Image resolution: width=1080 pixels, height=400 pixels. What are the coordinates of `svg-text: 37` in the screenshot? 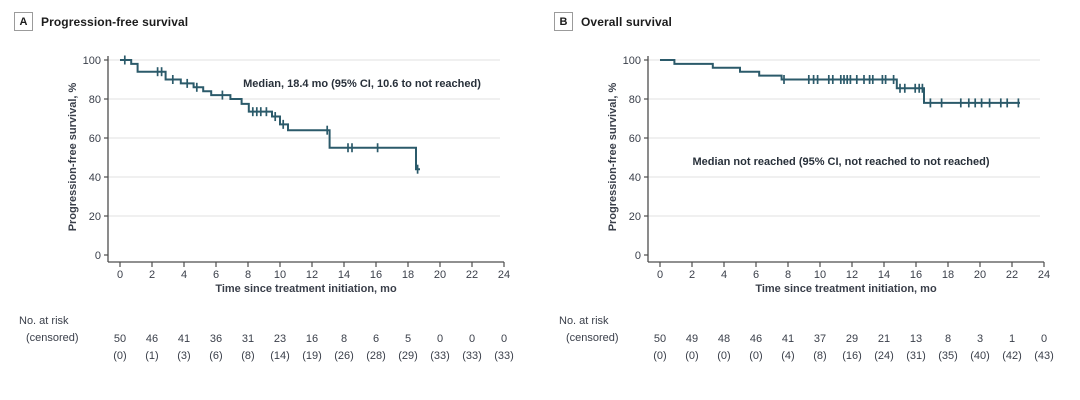 It's located at (820, 339).